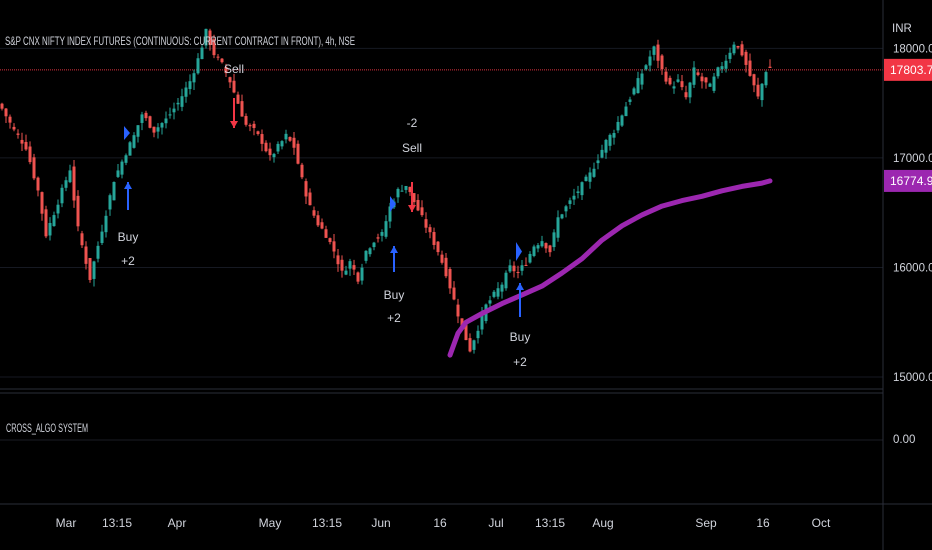 This screenshot has height=550, width=932. Describe the element at coordinates (912, 213) in the screenshot. I see `price-axis: 15000.00 16000.00 17000.00 18000.00` at that location.